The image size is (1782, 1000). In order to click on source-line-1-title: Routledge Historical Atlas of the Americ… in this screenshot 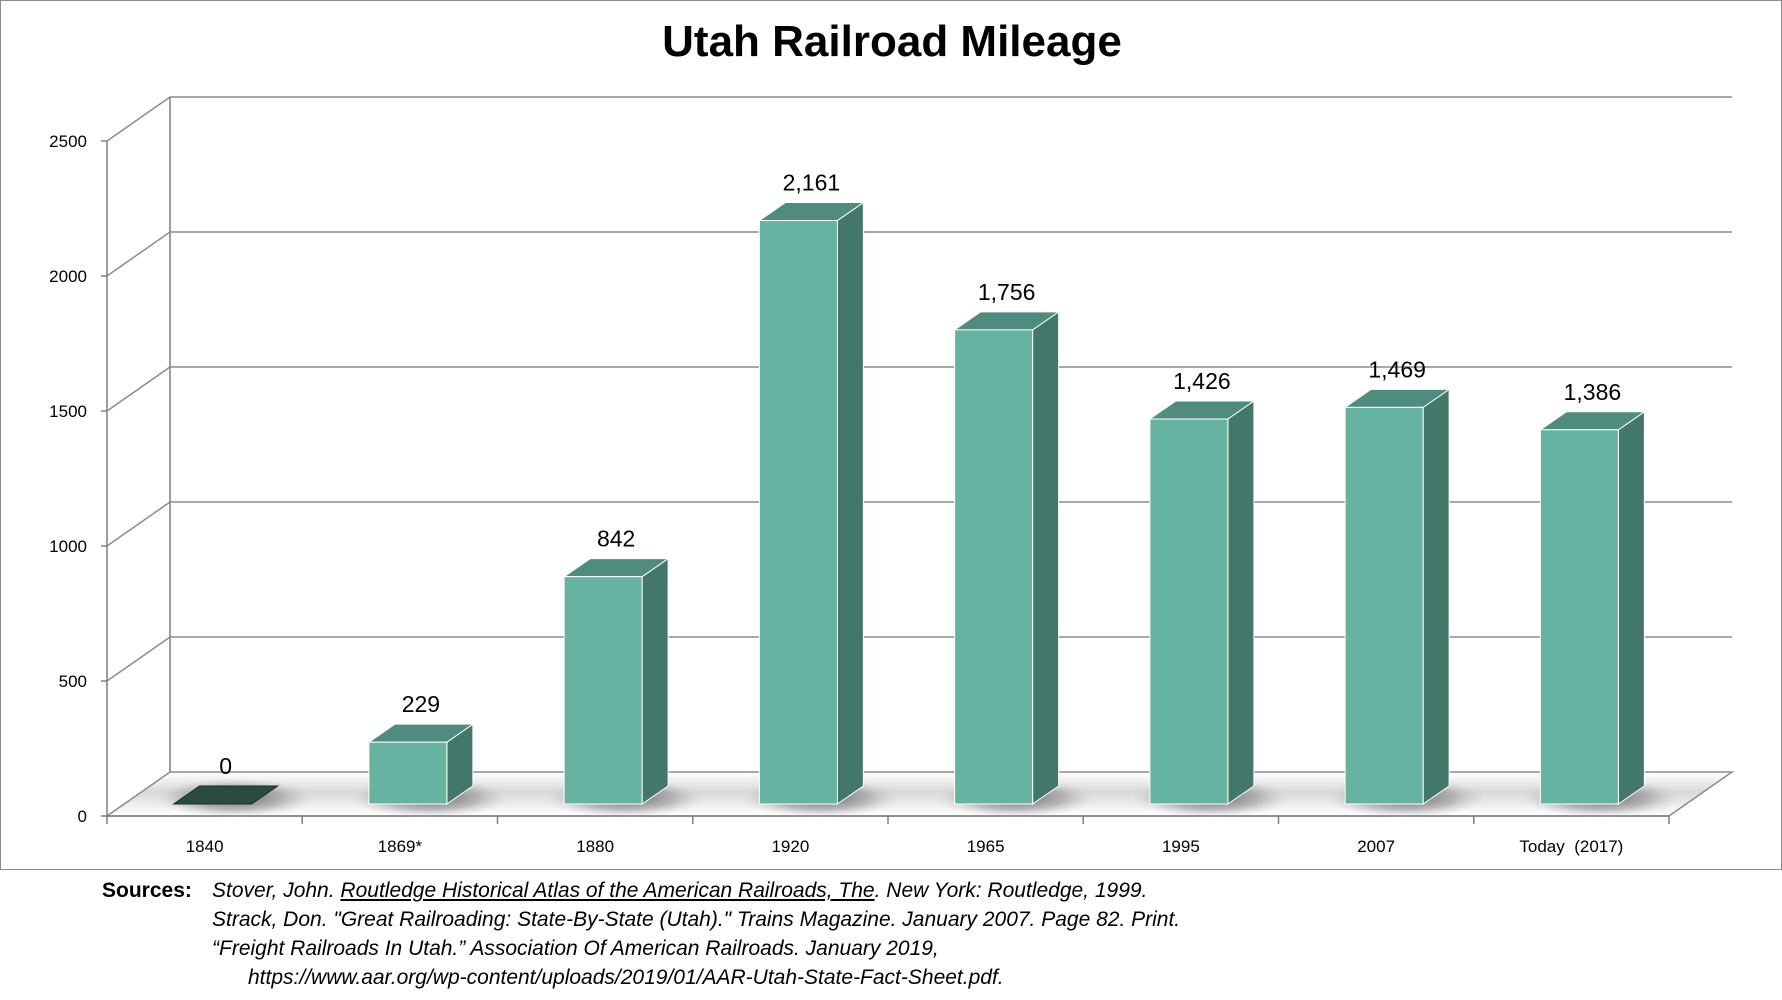, I will do `click(607, 890)`.